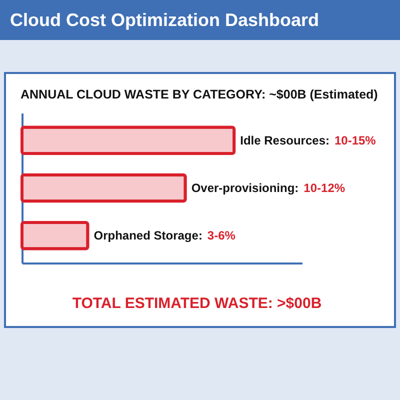 This screenshot has width=400, height=400. Describe the element at coordinates (200, 20) in the screenshot. I see `text: Cloud Cost Optimization Dashboard` at that location.